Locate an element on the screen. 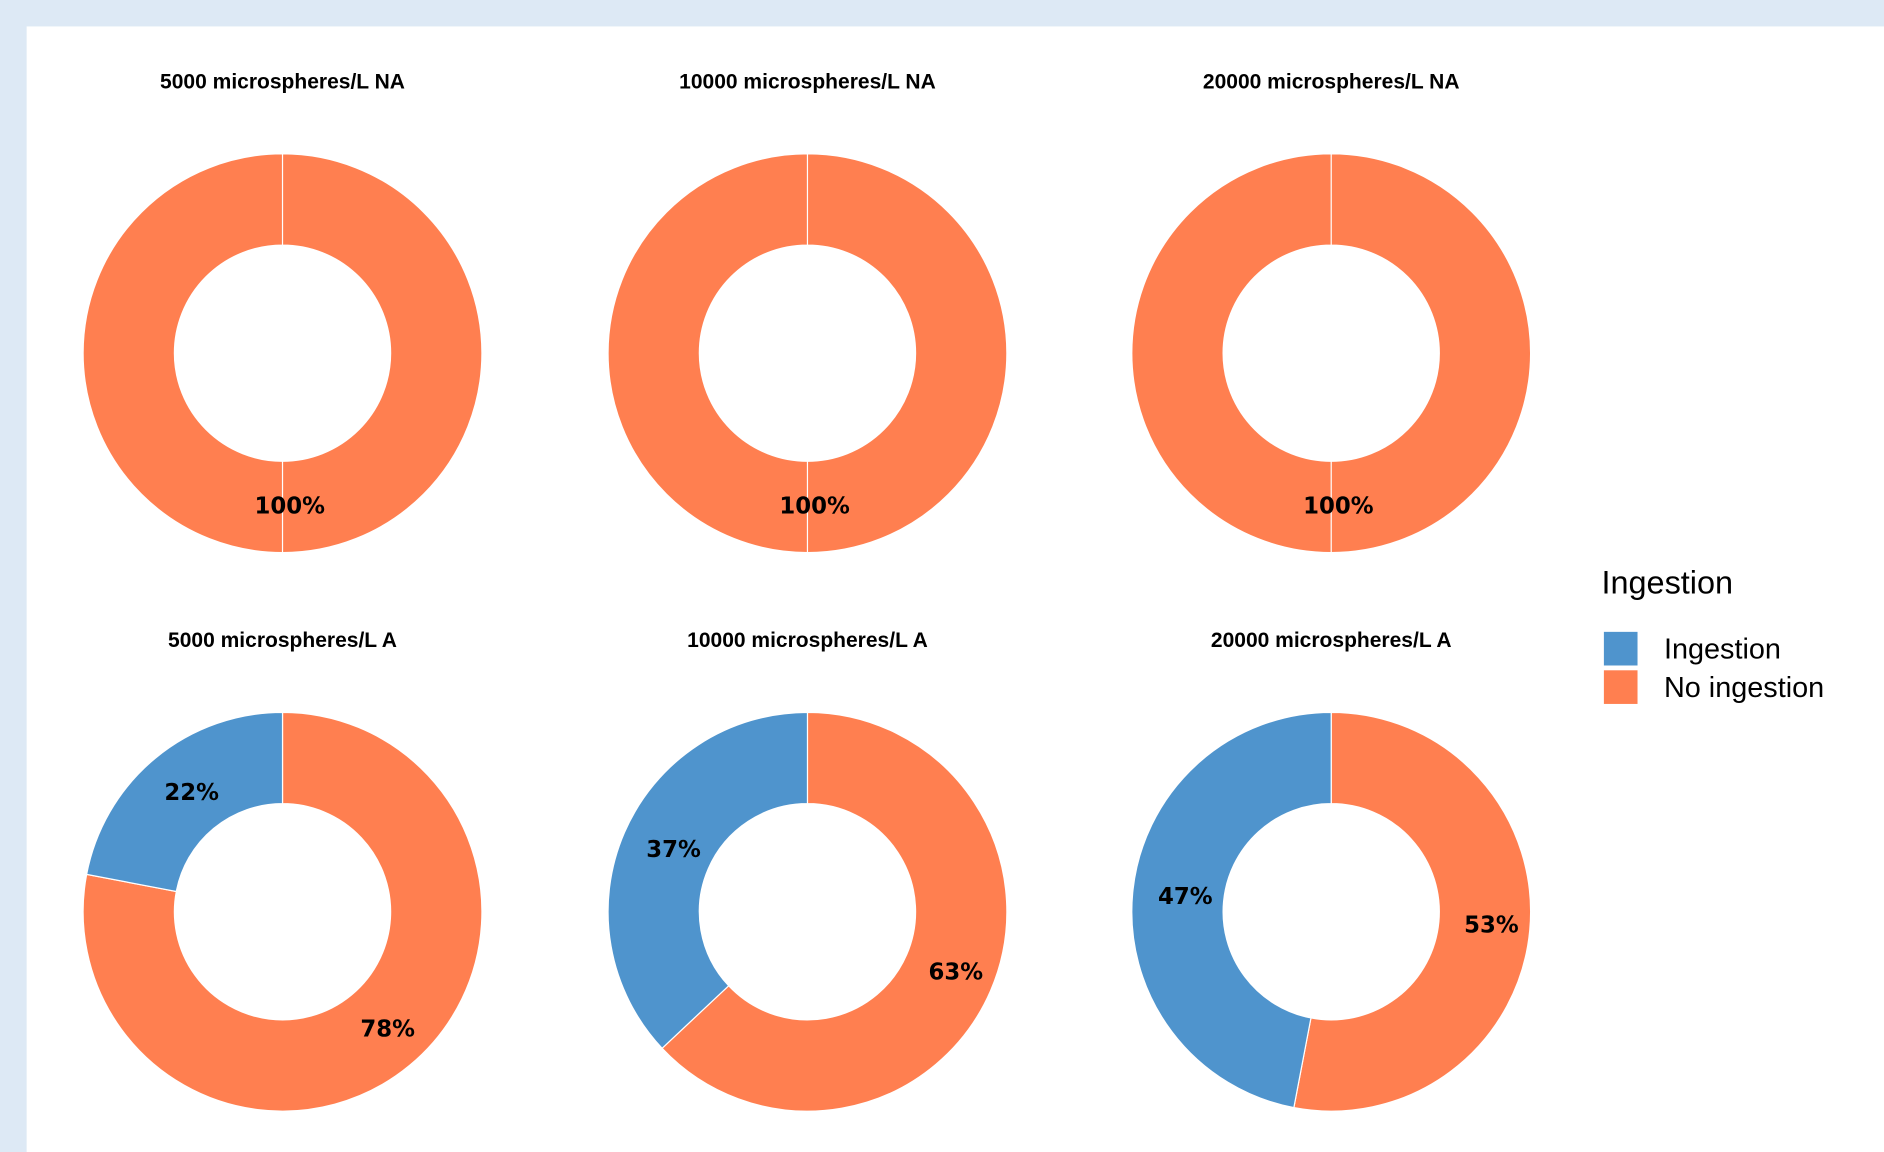 The width and height of the screenshot is (1884, 1152). data-label: 22% is located at coordinates (191, 793).